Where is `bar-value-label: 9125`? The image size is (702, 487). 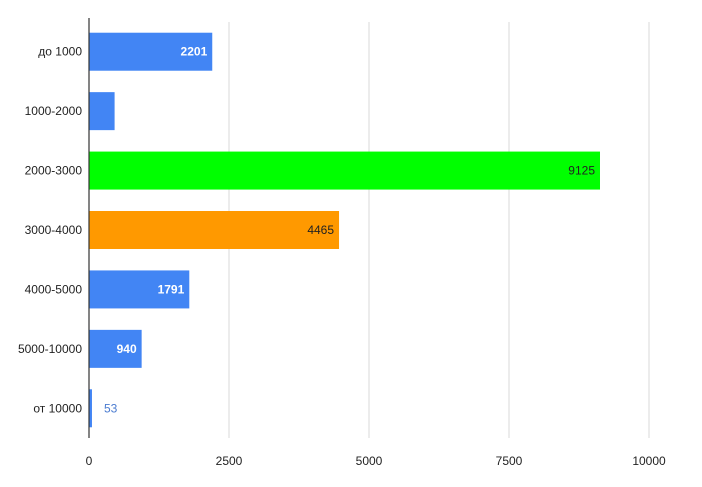 bar-value-label: 9125 is located at coordinates (581, 171).